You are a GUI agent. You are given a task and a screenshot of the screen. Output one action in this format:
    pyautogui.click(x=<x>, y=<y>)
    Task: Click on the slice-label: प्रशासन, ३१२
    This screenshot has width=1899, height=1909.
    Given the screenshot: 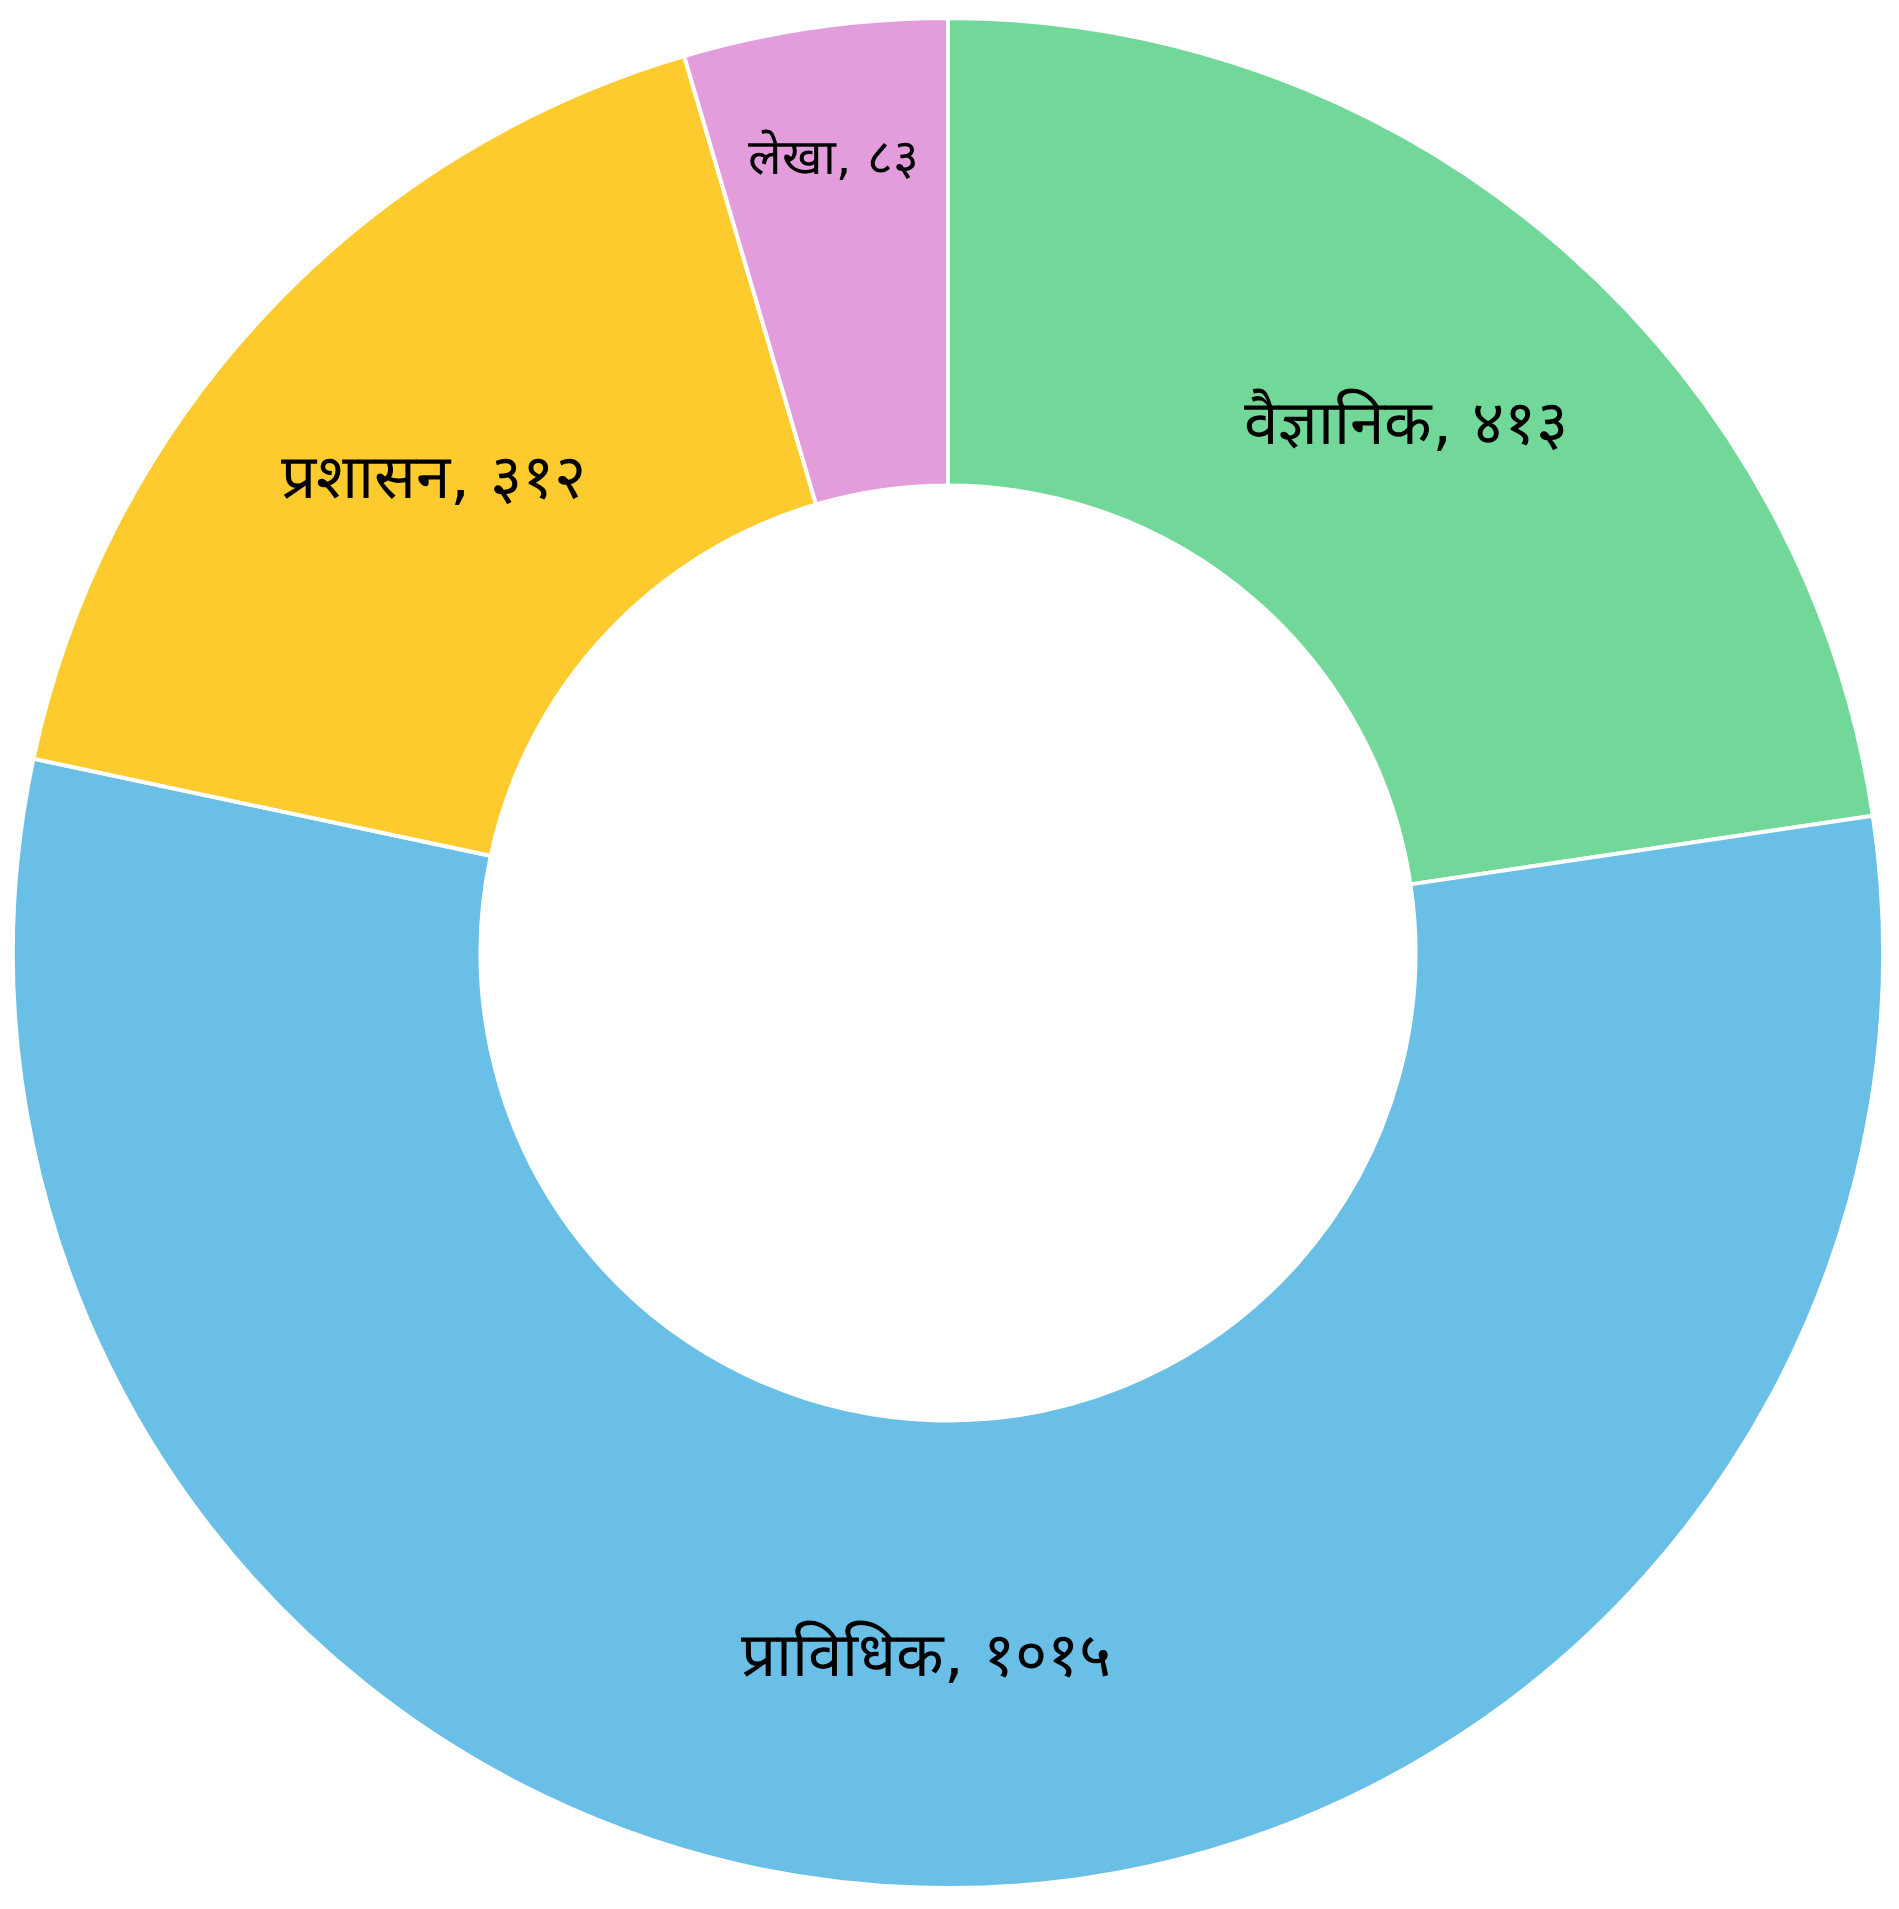 What is the action you would take?
    pyautogui.click(x=433, y=477)
    